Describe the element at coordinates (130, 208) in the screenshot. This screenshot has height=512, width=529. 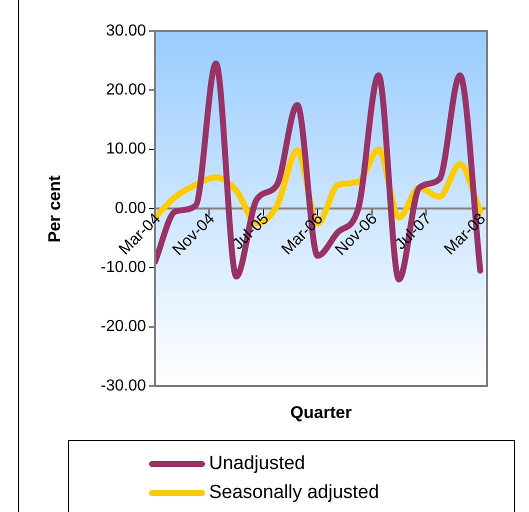
I see `y-tick-label: 0.00` at that location.